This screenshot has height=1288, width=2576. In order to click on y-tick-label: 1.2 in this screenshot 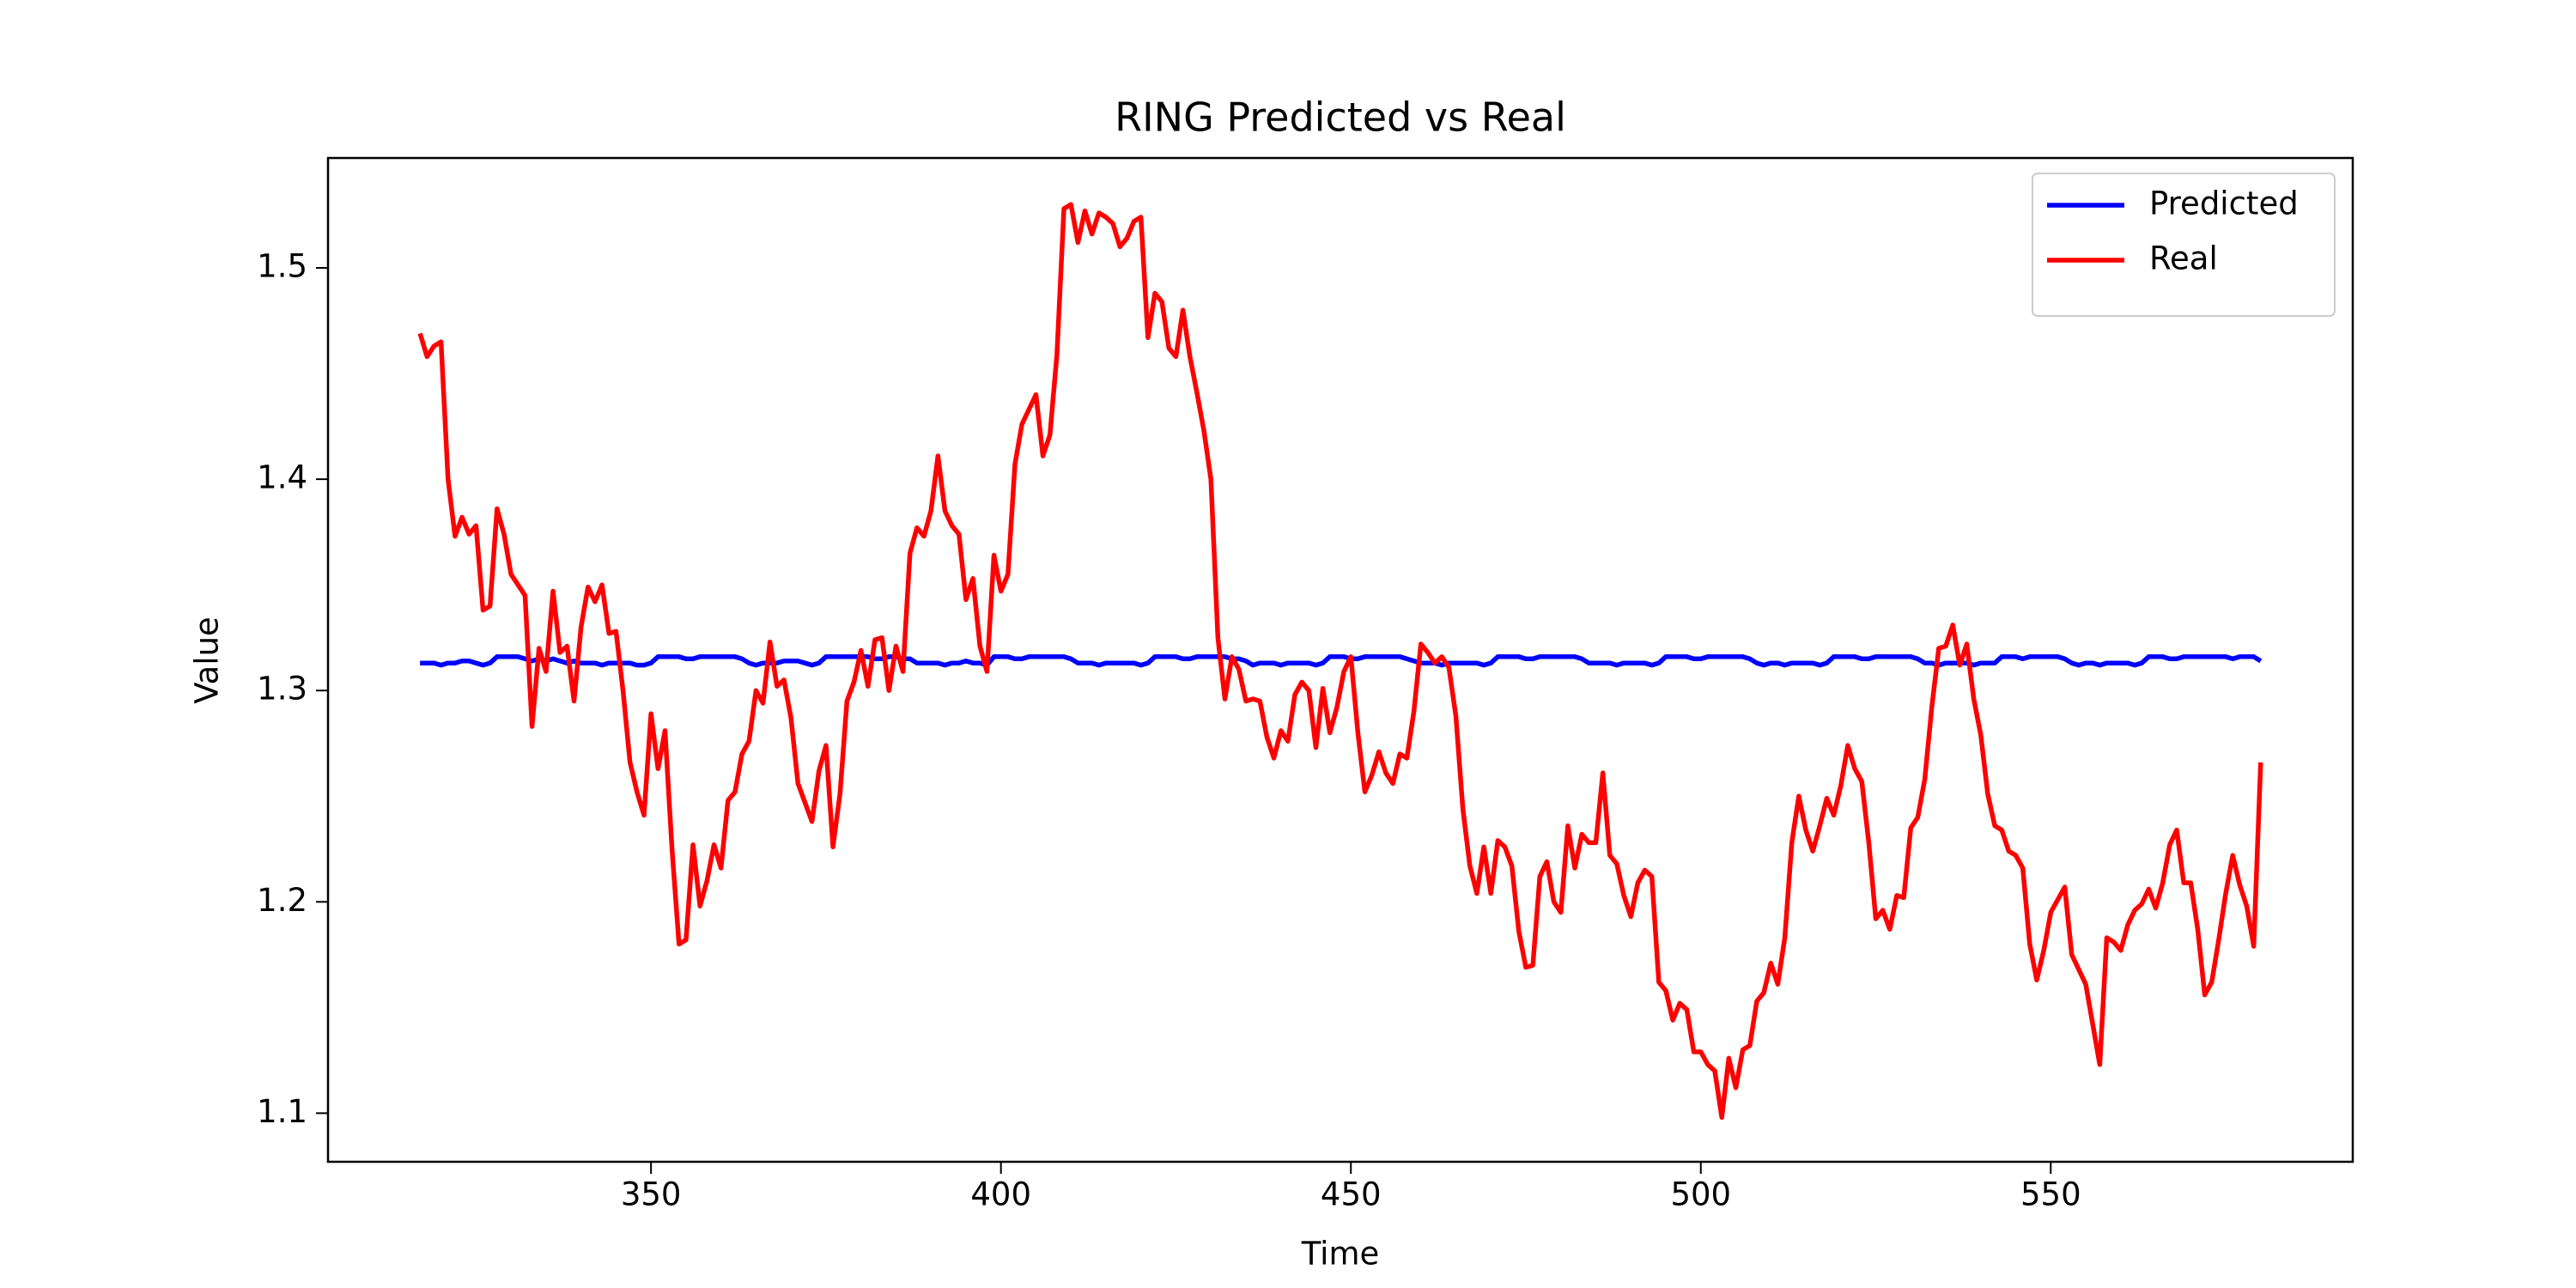, I will do `click(282, 900)`.